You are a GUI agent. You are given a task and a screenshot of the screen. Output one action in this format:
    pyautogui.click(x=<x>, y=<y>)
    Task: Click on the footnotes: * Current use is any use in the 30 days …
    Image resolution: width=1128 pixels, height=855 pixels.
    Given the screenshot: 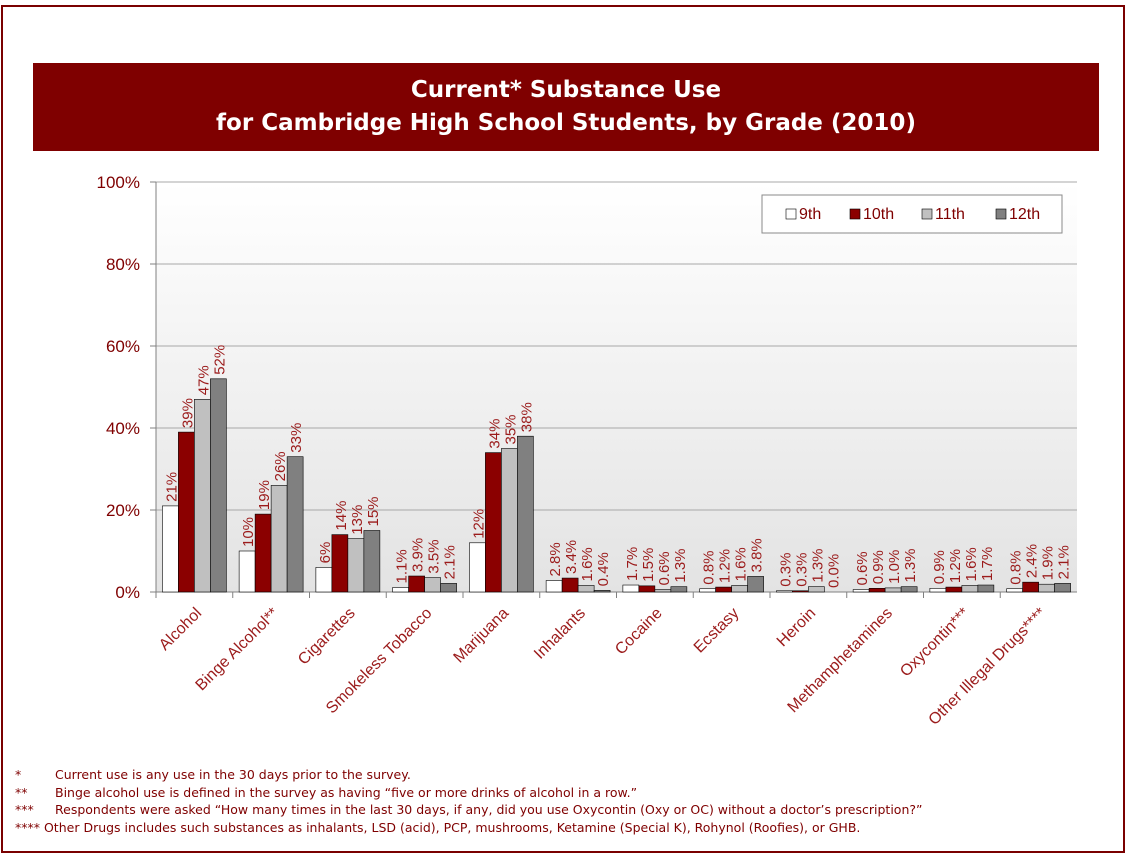 What is the action you would take?
    pyautogui.click(x=565, y=801)
    